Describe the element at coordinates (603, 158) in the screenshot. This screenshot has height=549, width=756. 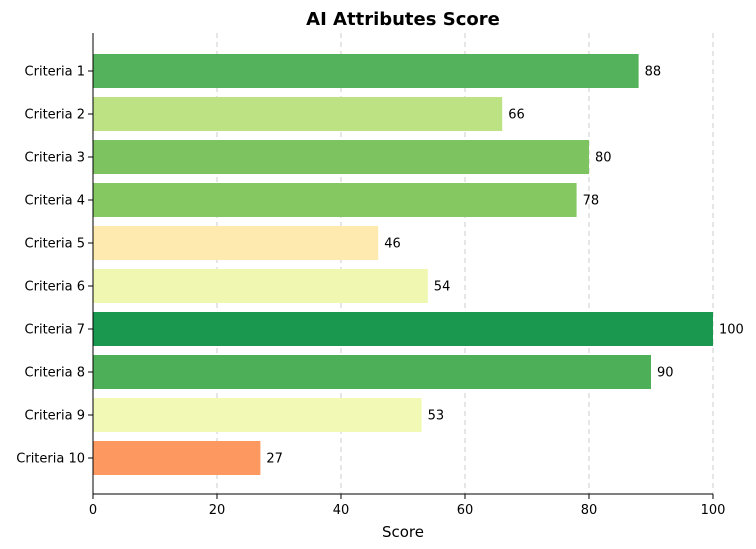
I see `bar-value-label-3: 80` at that location.